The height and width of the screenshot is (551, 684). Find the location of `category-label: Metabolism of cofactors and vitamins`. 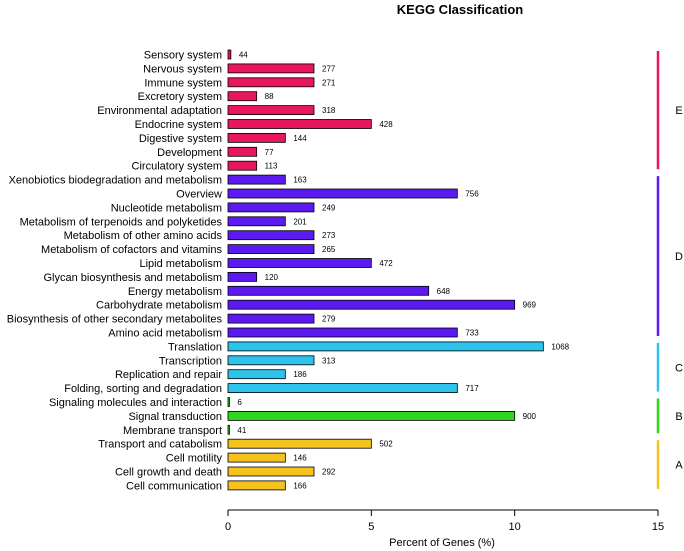

category-label: Metabolism of cofactors and vitamins is located at coordinates (131, 250).